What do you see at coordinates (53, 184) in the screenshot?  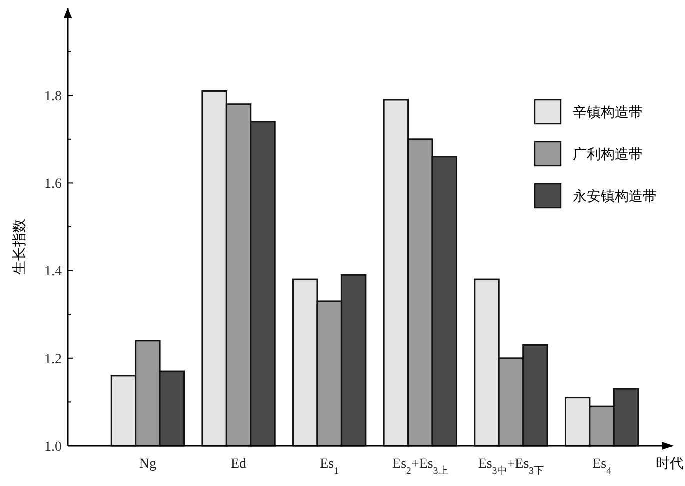 I see `y-tick-label: 1.6` at bounding box center [53, 184].